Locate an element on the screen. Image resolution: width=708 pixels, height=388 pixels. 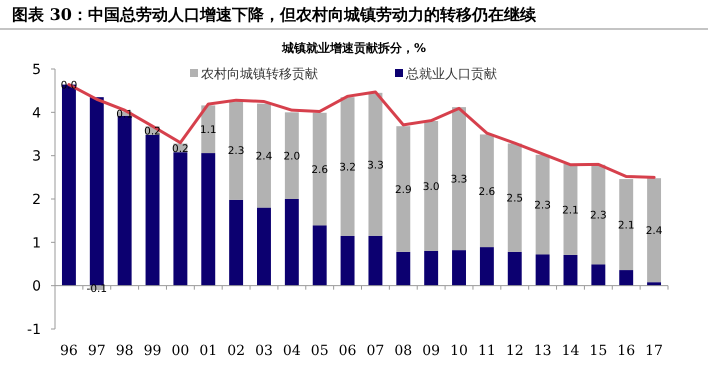
chart-title: 图表 30：中国总劳动人口增速下降，但农村向城镇劳动力的转移仍在继续 is located at coordinates (274, 14).